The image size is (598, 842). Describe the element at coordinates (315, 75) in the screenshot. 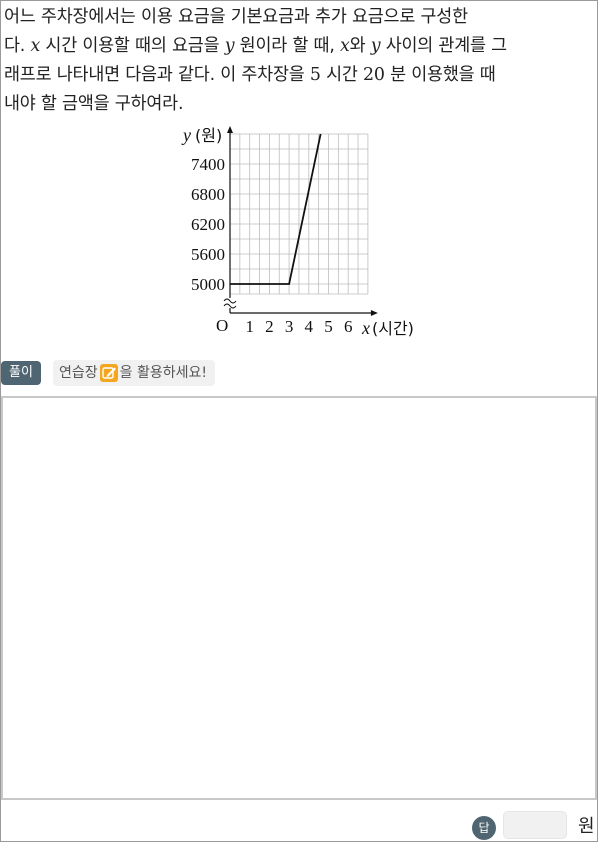

I see `hours-number: 5` at that location.